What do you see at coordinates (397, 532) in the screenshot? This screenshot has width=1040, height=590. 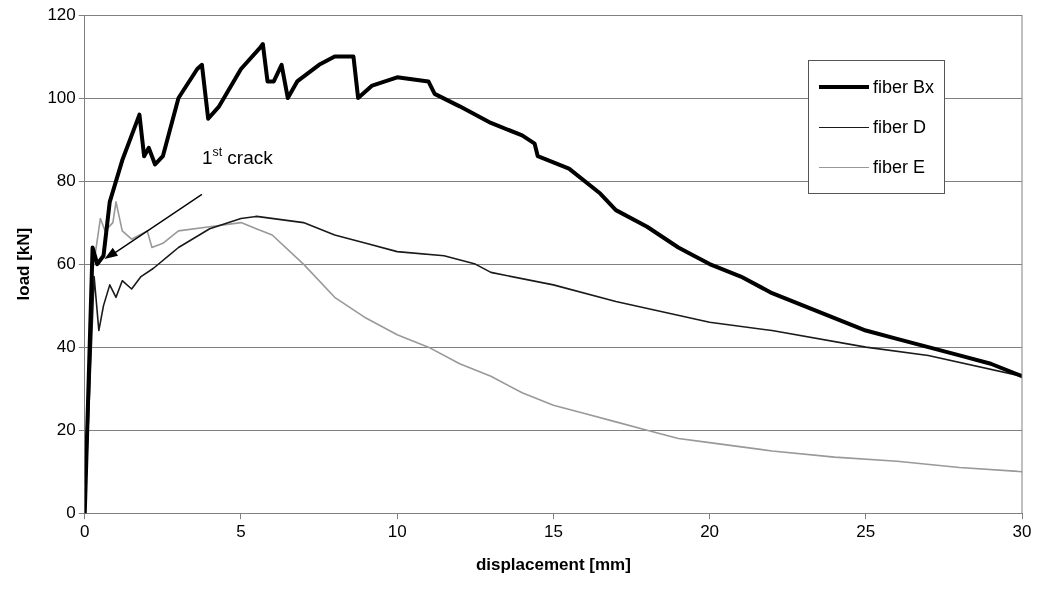 I see `x-tick-label: 10` at bounding box center [397, 532].